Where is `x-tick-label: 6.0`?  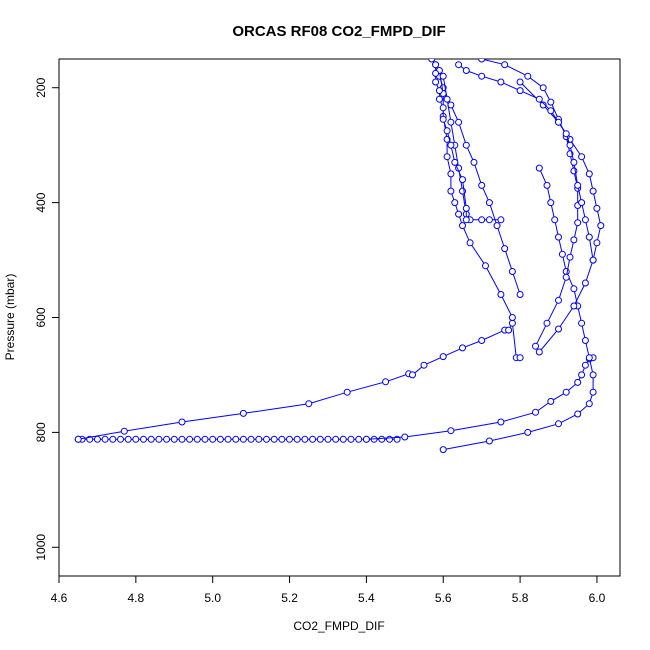
x-tick-label: 6.0 is located at coordinates (597, 598).